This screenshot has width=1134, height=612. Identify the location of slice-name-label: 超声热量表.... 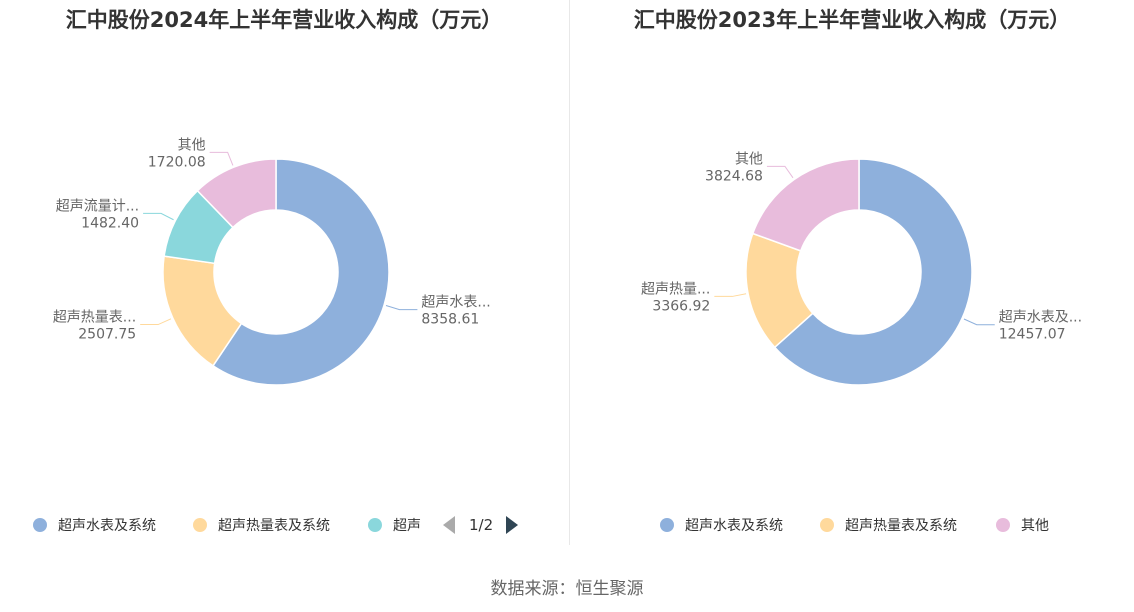
(94, 318).